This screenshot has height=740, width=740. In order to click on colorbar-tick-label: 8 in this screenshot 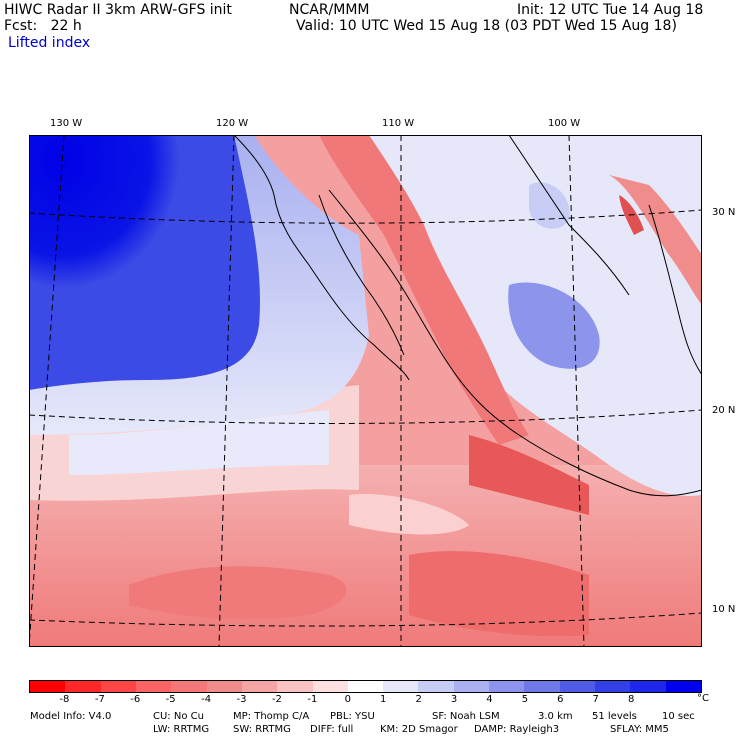, I will do `click(631, 699)`.